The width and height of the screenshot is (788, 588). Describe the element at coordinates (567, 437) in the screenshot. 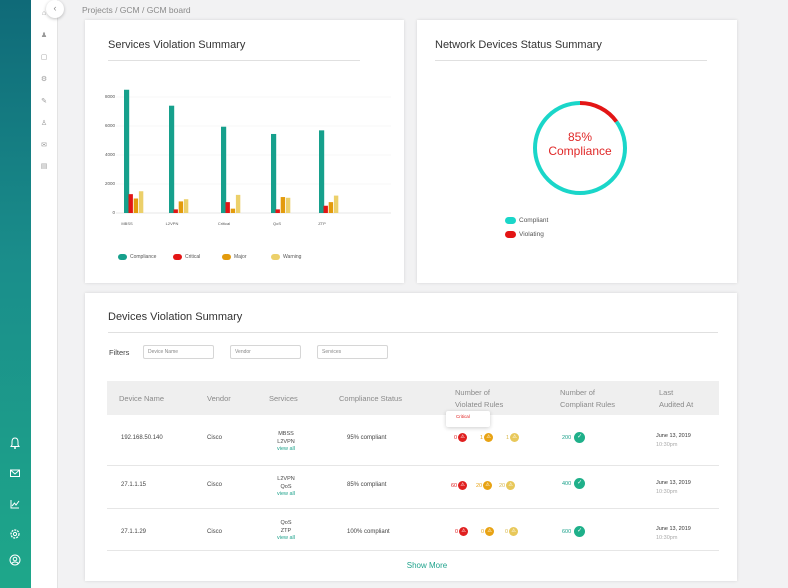

I see `count-value: 200` at that location.